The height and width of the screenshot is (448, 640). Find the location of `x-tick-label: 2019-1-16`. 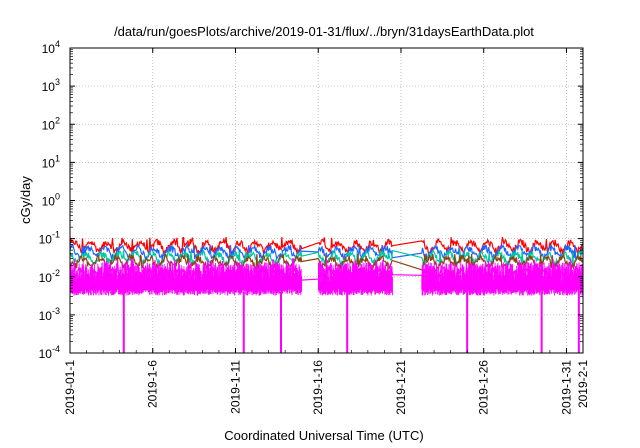

x-tick-label: 2019-1-16 is located at coordinates (318, 387).